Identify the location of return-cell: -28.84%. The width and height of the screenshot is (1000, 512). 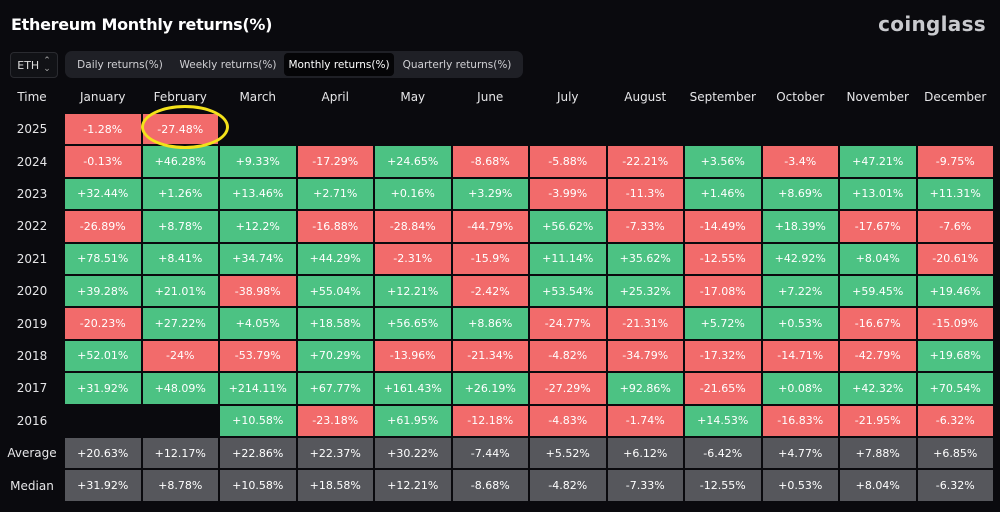
(413, 226).